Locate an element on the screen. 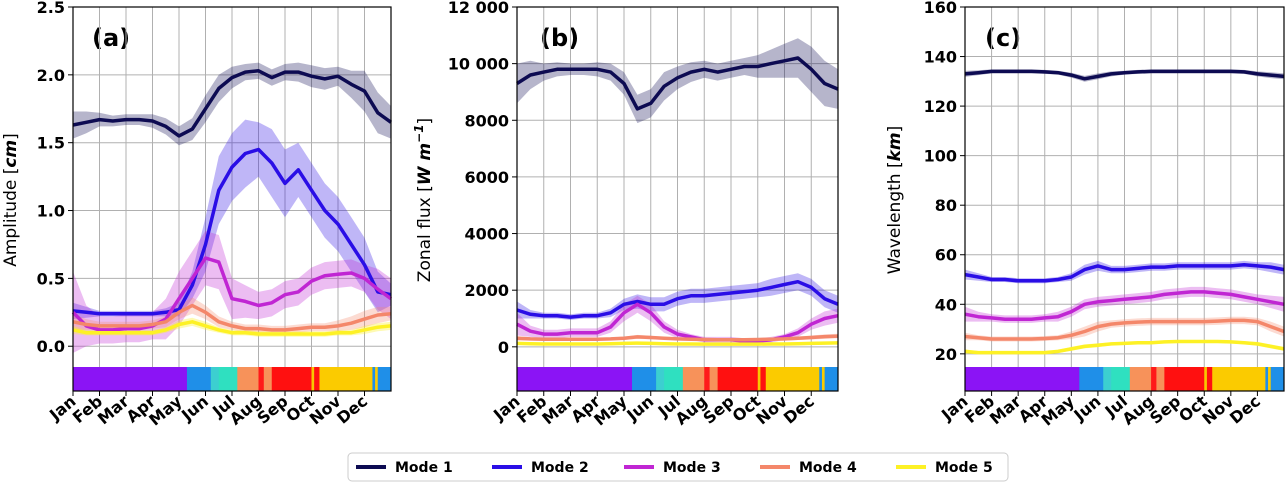 The width and height of the screenshot is (1286, 482). panel-a-xtick-label: Jun is located at coordinates (194, 409).